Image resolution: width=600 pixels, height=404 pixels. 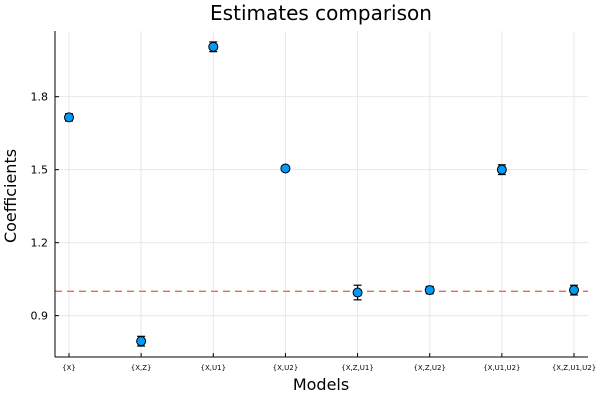 I want to click on x-tick-label: {X,Z,U1,U2}, so click(x=574, y=368).